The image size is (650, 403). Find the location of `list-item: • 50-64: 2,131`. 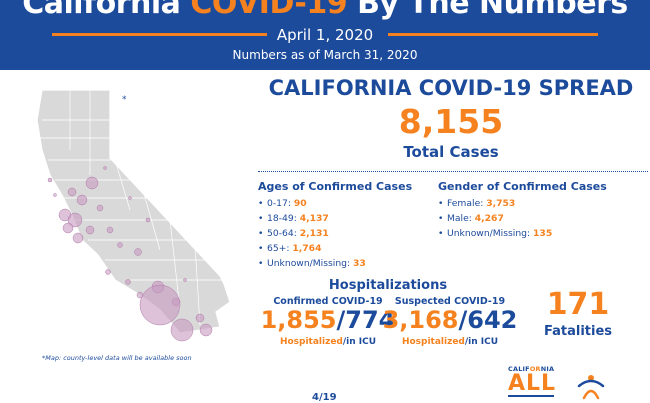

list-item: • 50-64: 2,131 is located at coordinates (293, 233).